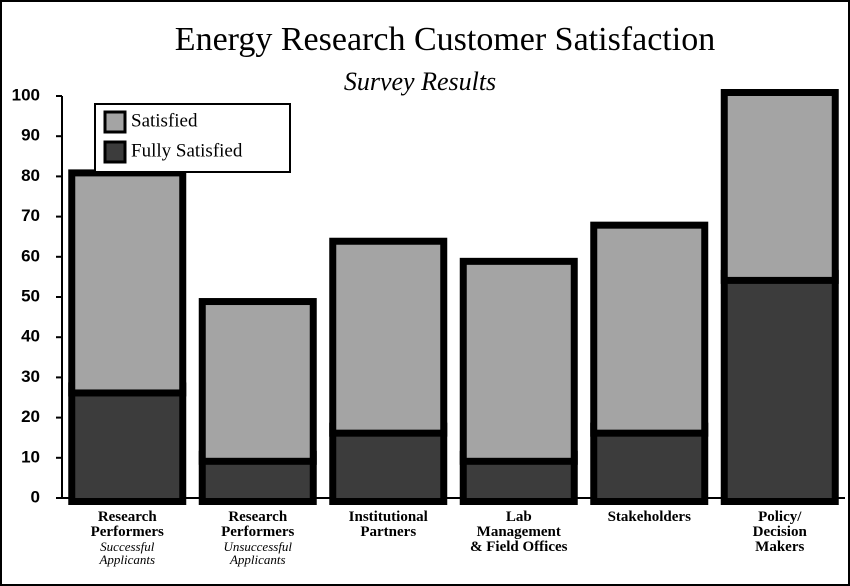 This screenshot has width=850, height=586. What do you see at coordinates (164, 120) in the screenshot?
I see `legend-label: Satisfied` at bounding box center [164, 120].